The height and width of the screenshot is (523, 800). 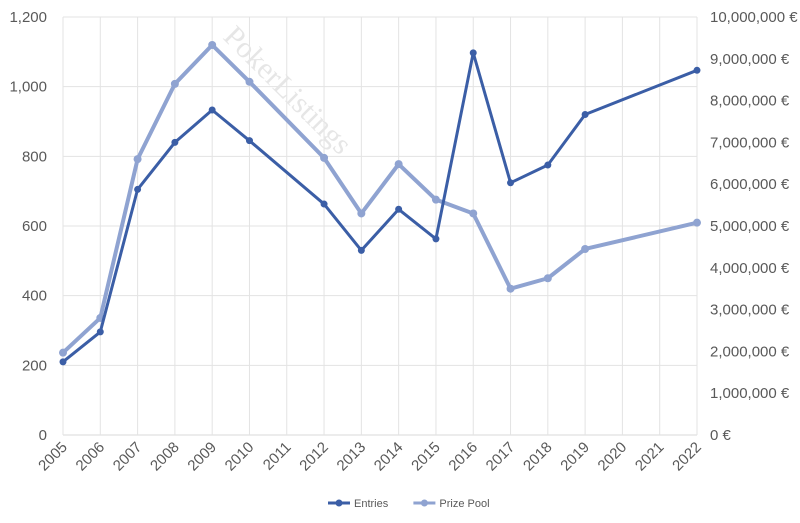 What do you see at coordinates (371, 504) in the screenshot?
I see `legend-label: Entries` at bounding box center [371, 504].